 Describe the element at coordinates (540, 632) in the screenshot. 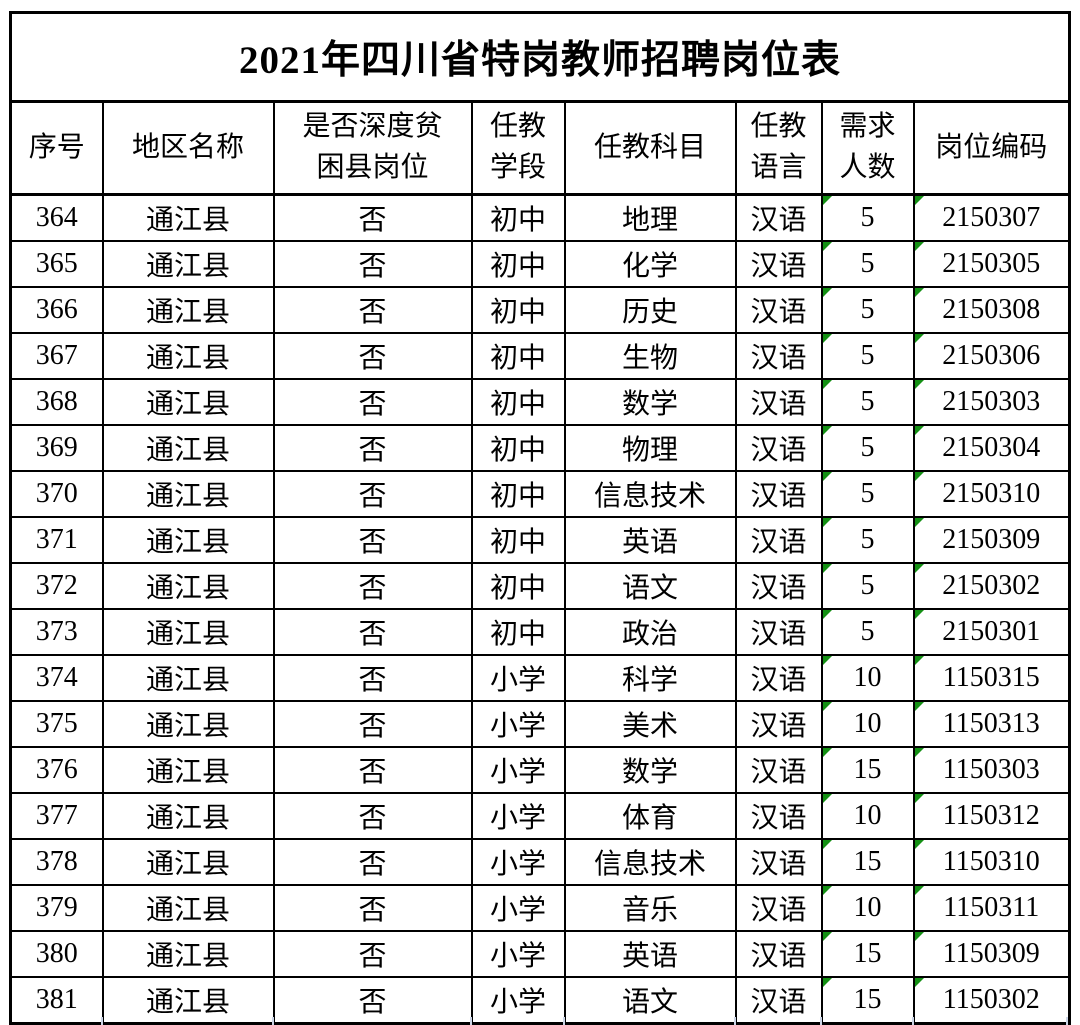

I see `table-row: 373 通江县否初中 政治 汉语 5 2150301` at that location.